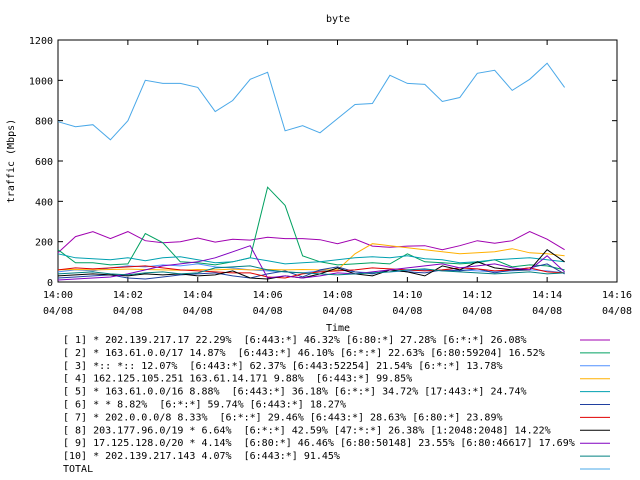 This screenshot has height=480, width=640. What do you see at coordinates (41, 41) in the screenshot?
I see `y-tick-label: 1200` at bounding box center [41, 41].